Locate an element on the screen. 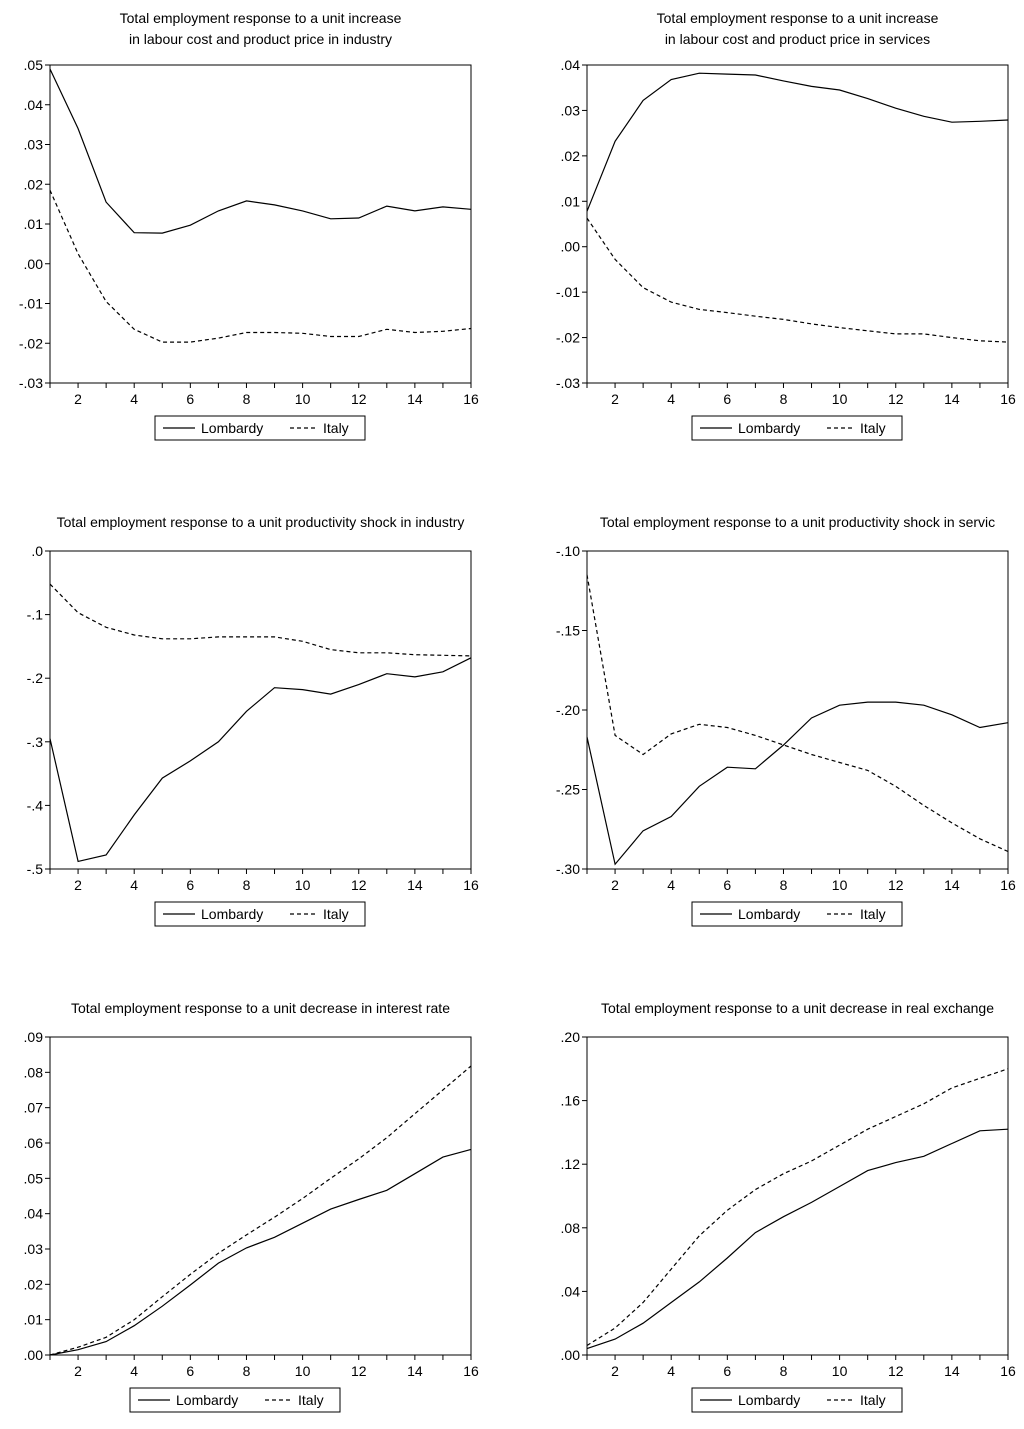  legend-box is located at coordinates (797, 428).